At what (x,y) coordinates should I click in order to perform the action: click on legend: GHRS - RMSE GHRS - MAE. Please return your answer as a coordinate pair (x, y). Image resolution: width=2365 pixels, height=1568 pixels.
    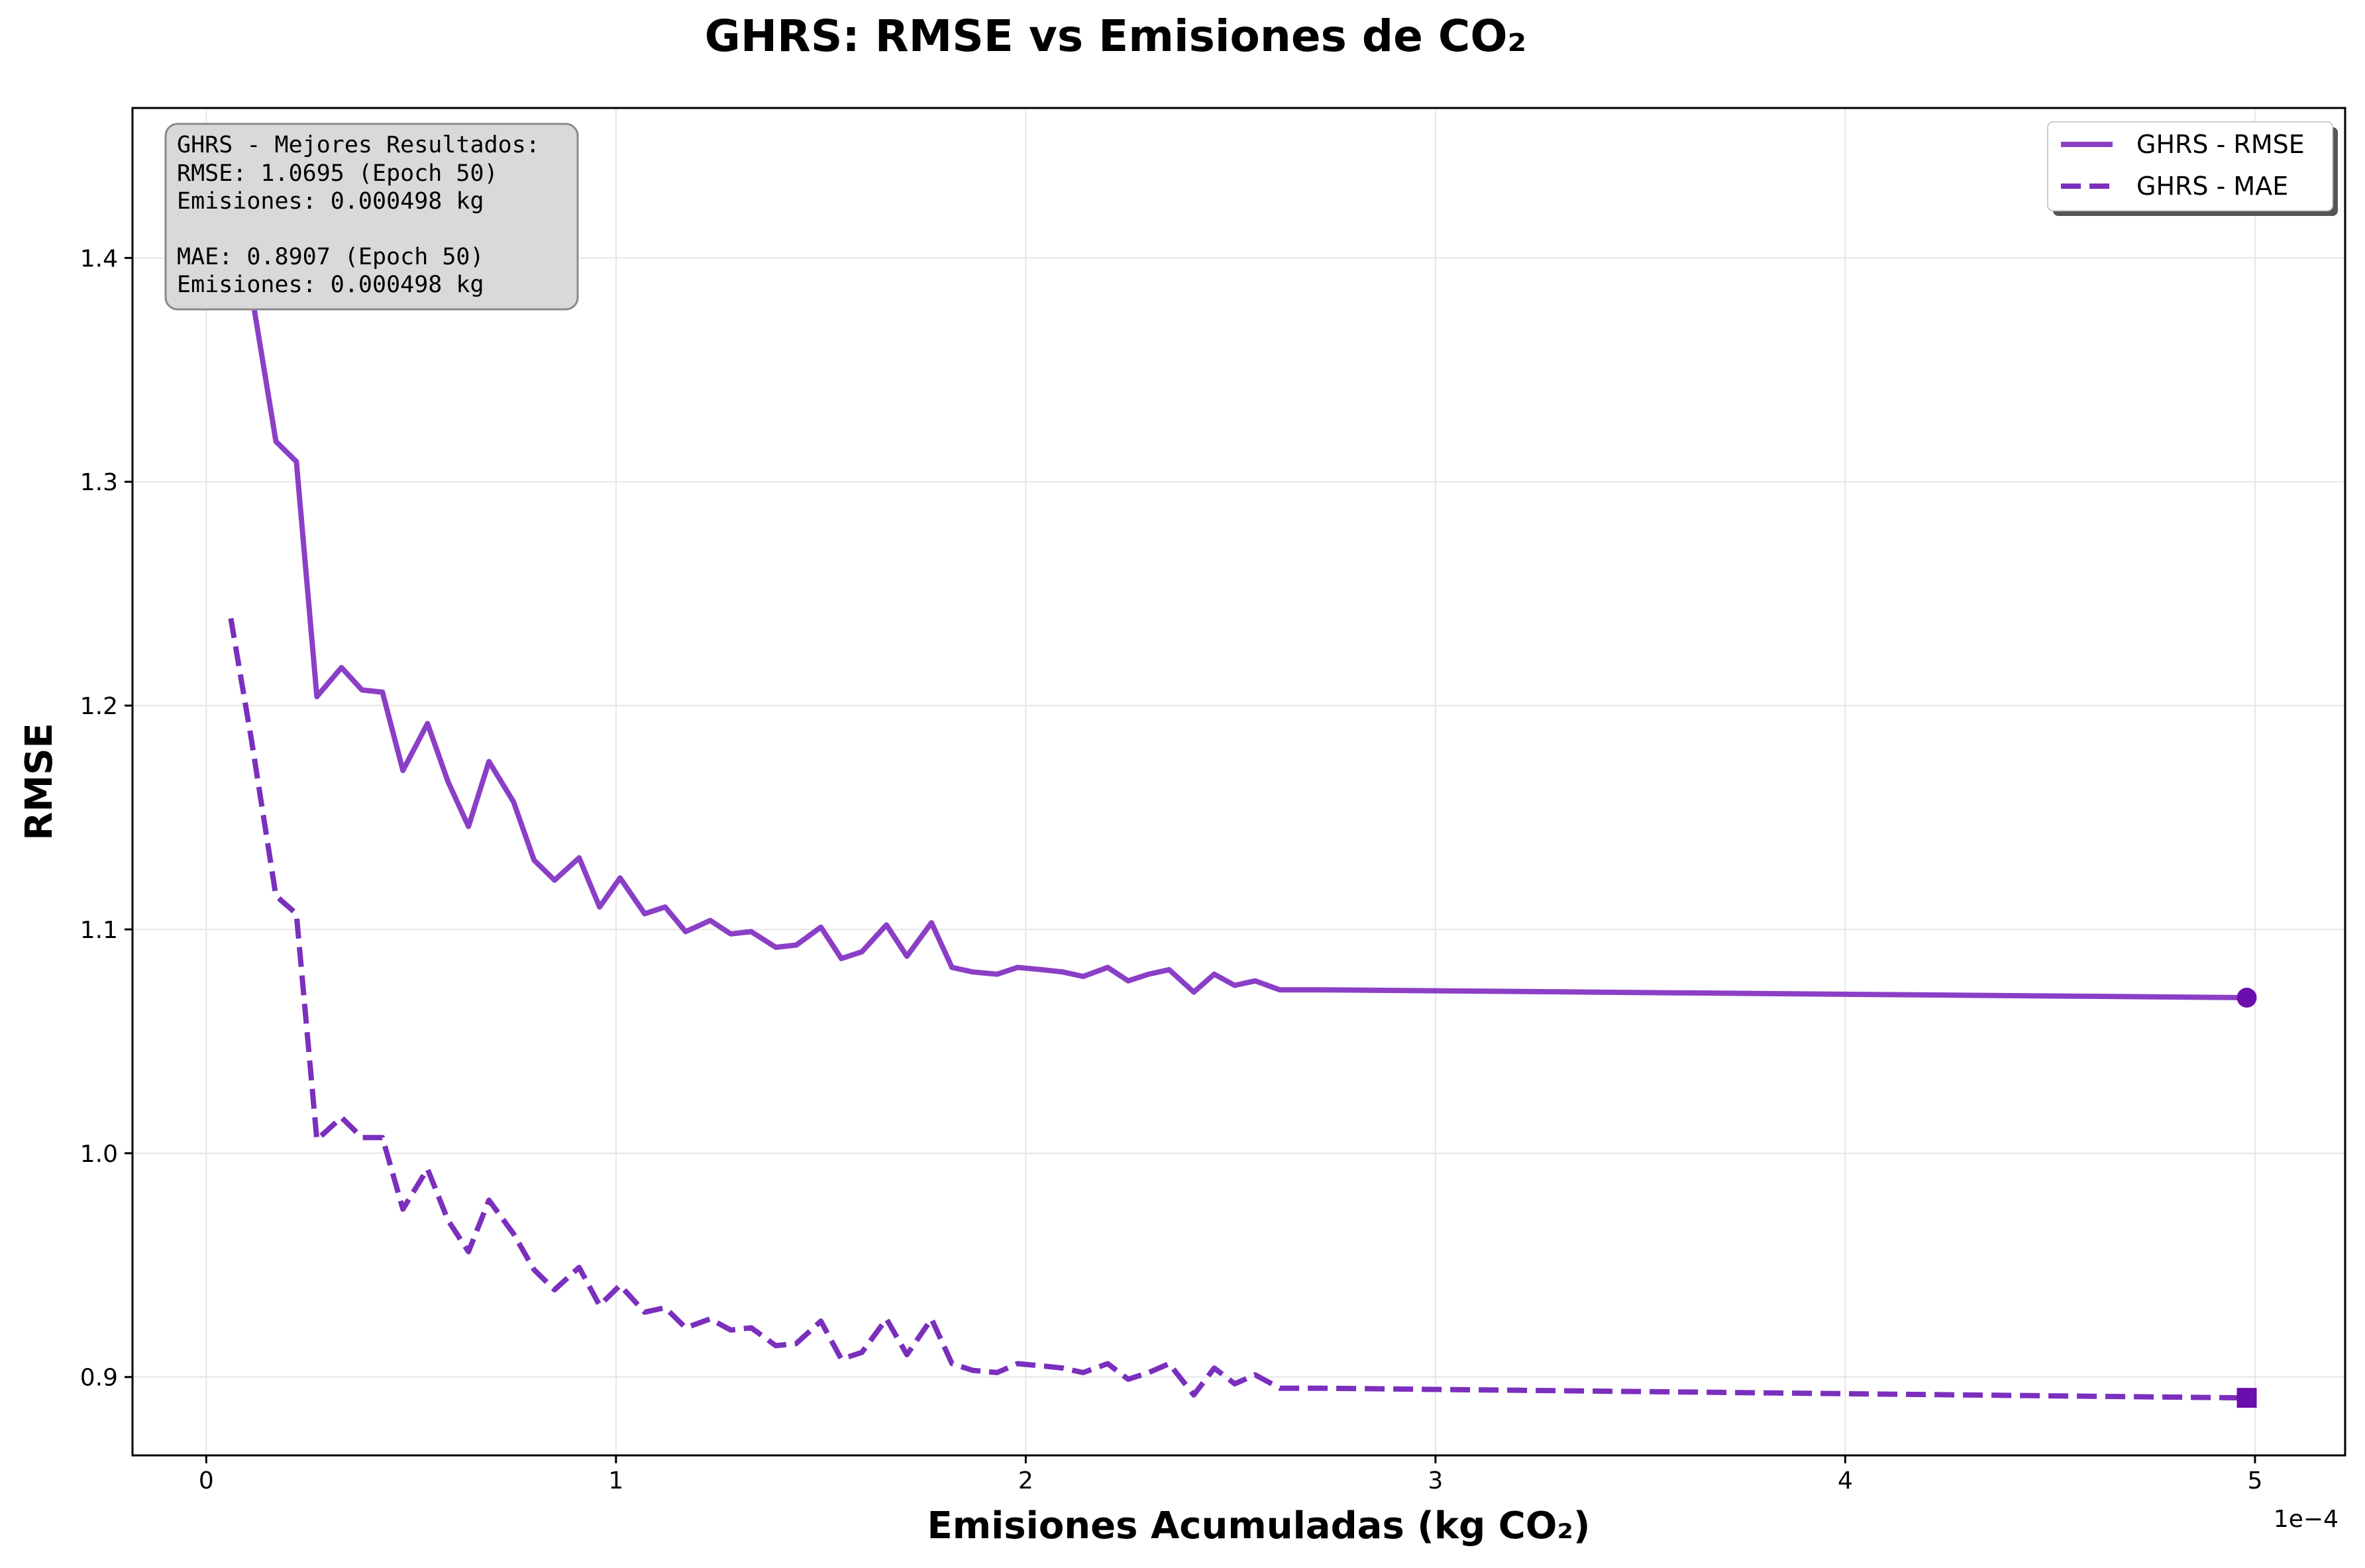
    Looking at the image, I should click on (2192, 168).